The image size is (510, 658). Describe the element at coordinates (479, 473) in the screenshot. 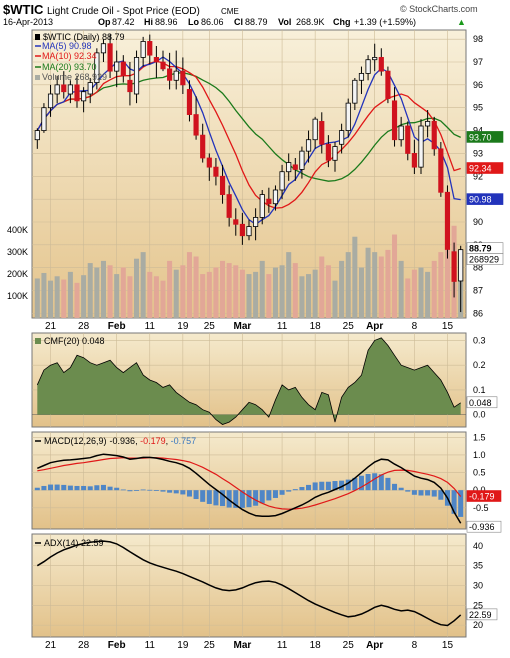

I see `macd-tick-label: 0.5` at that location.